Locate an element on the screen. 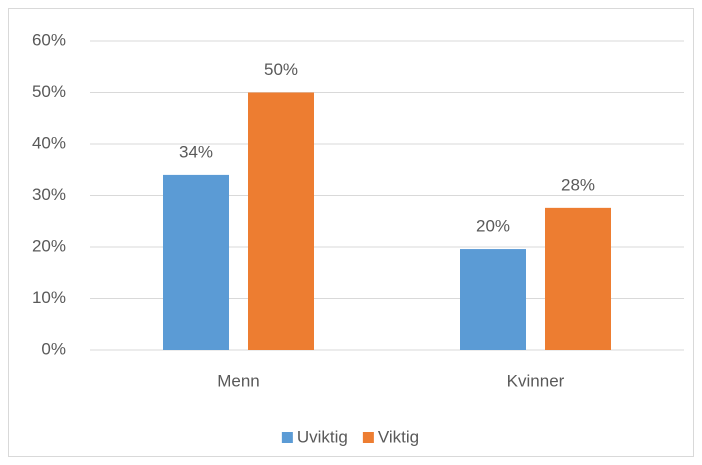  x-tick-label: Kvinner is located at coordinates (536, 380).